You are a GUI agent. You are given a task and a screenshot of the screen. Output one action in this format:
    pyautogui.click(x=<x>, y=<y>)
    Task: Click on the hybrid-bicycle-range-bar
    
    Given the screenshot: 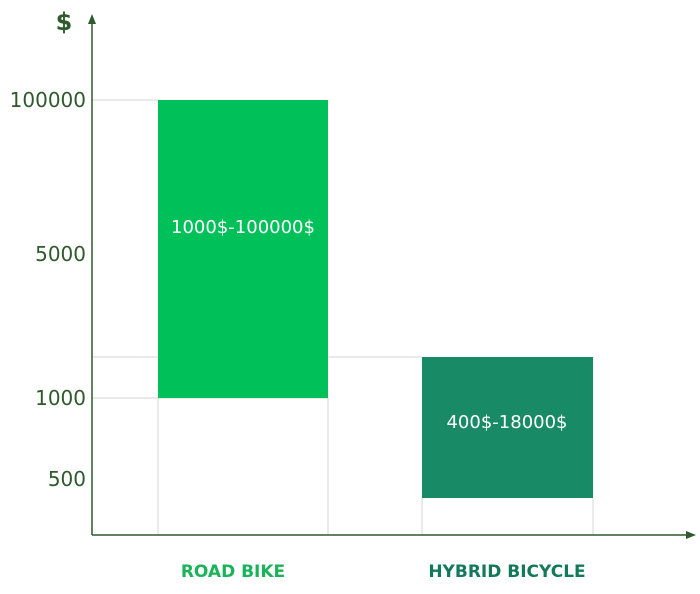 What is the action you would take?
    pyautogui.click(x=507, y=427)
    